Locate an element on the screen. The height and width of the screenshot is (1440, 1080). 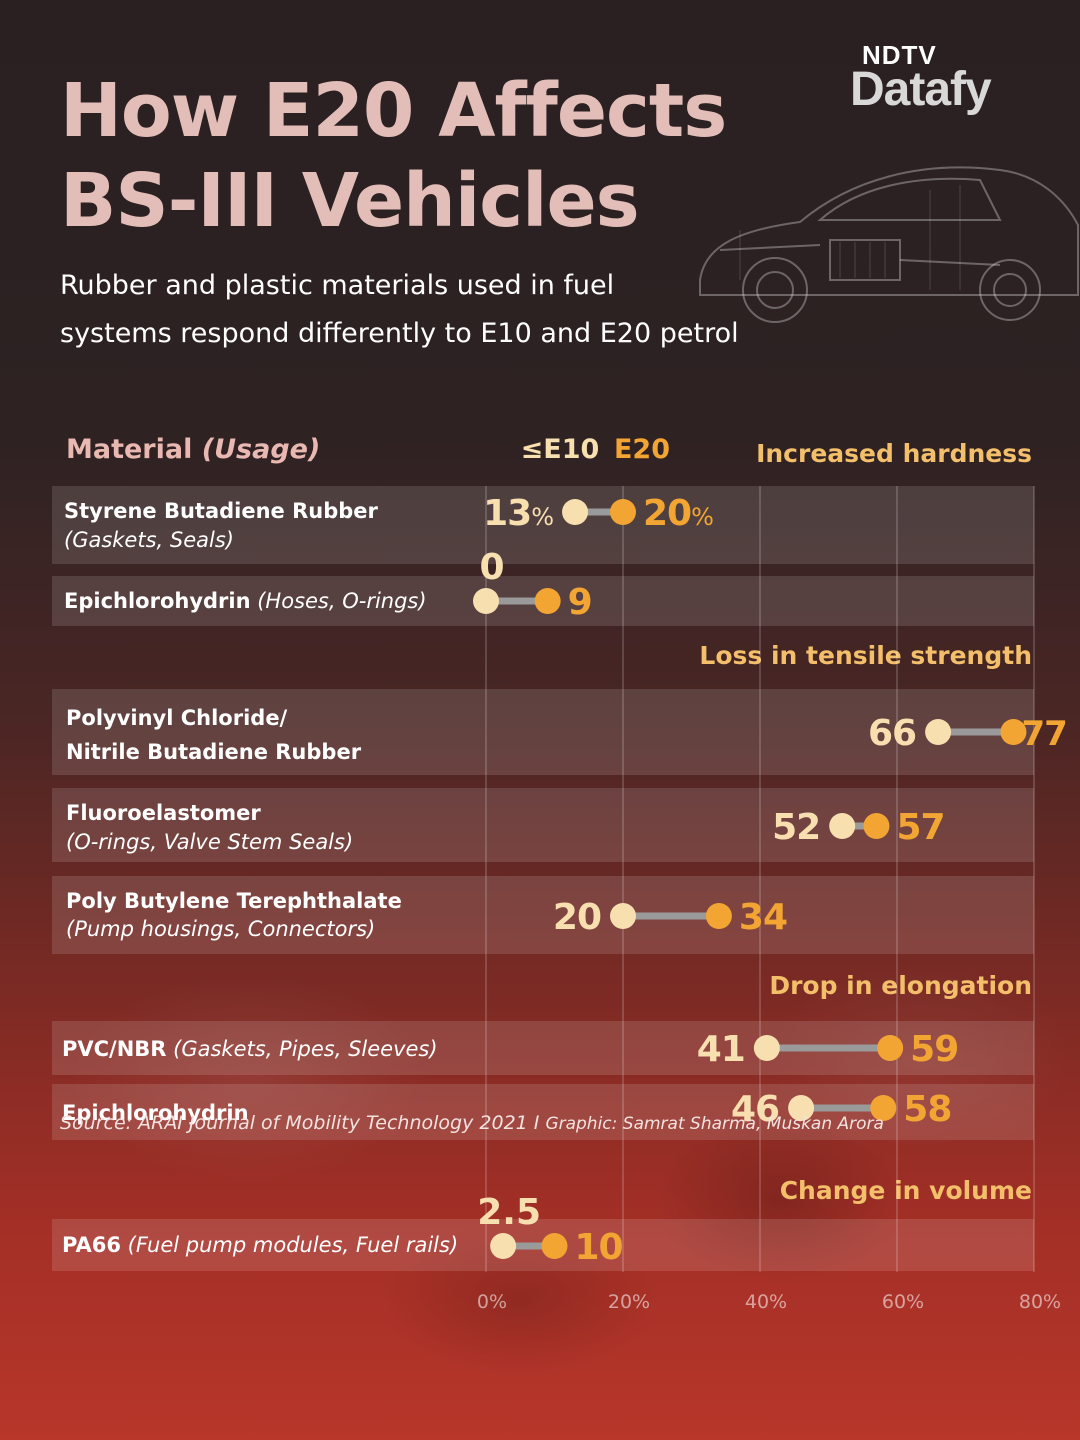
section-label: Change in volume is located at coordinates (906, 1190).